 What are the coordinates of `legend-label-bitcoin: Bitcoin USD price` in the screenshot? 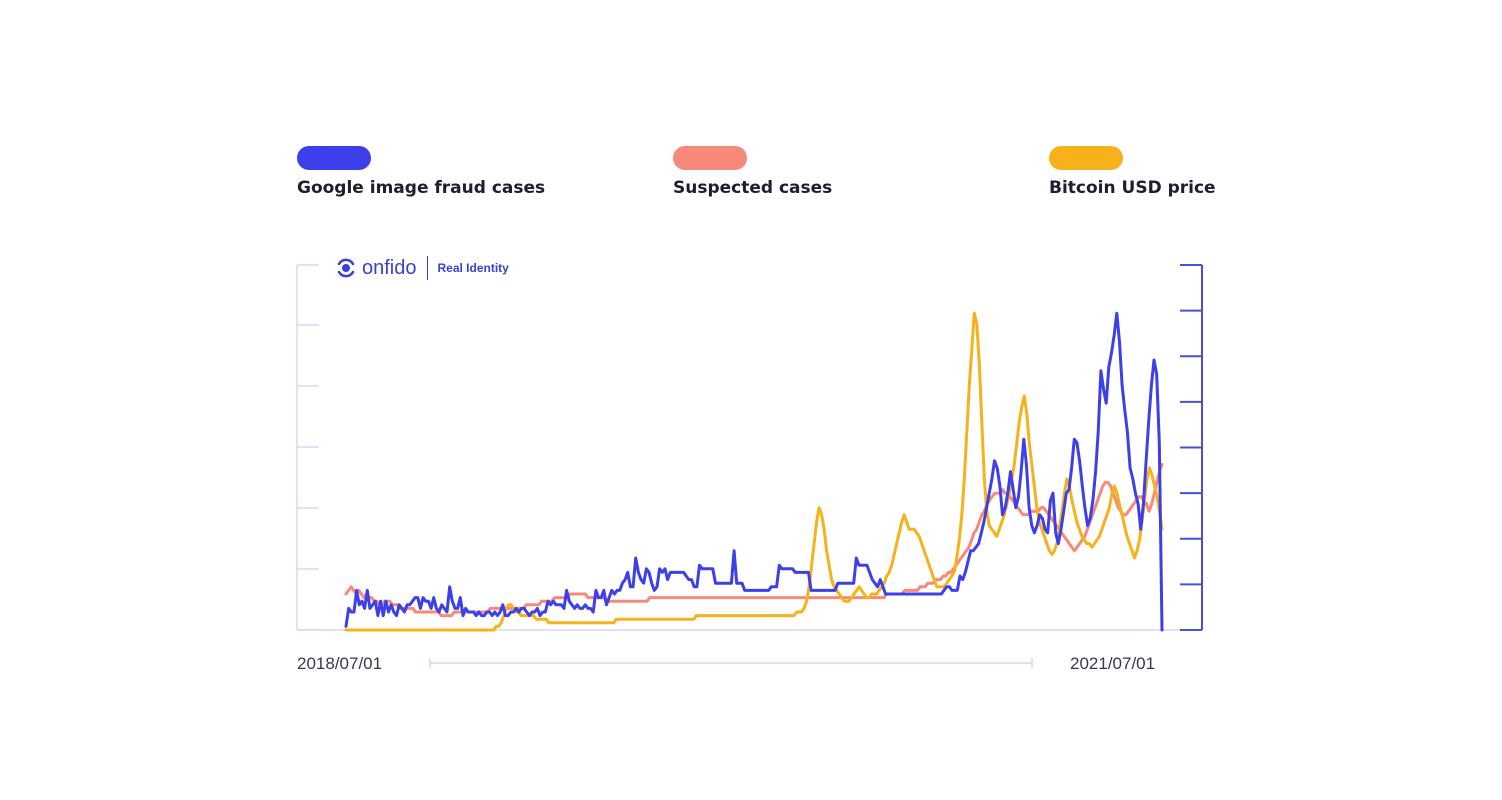 It's located at (1132, 188).